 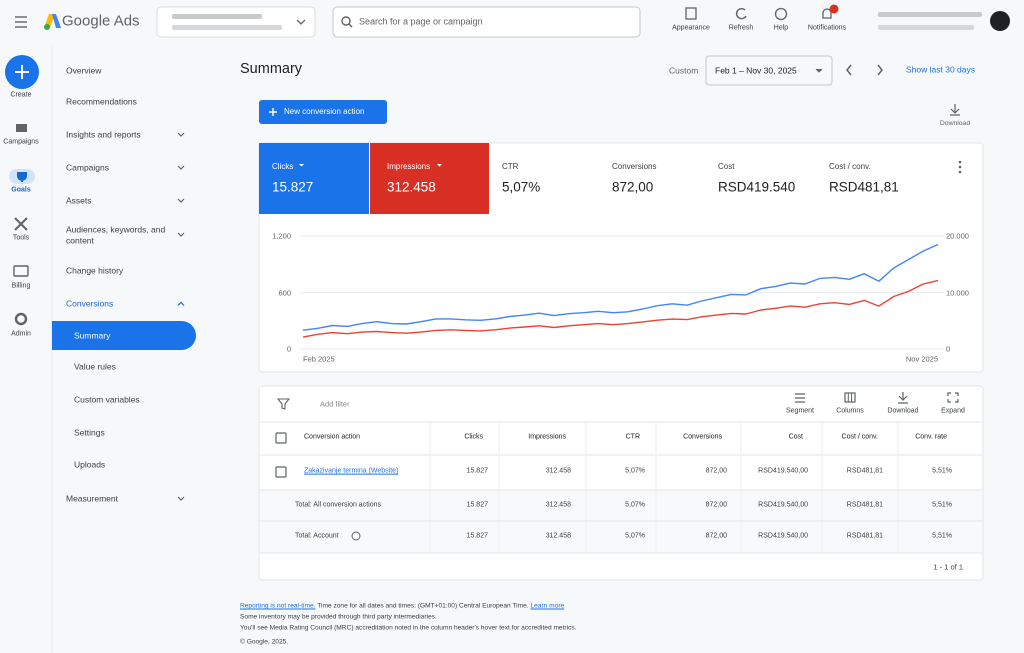 What do you see at coordinates (95, 270) in the screenshot?
I see `nav-item: Change history` at bounding box center [95, 270].